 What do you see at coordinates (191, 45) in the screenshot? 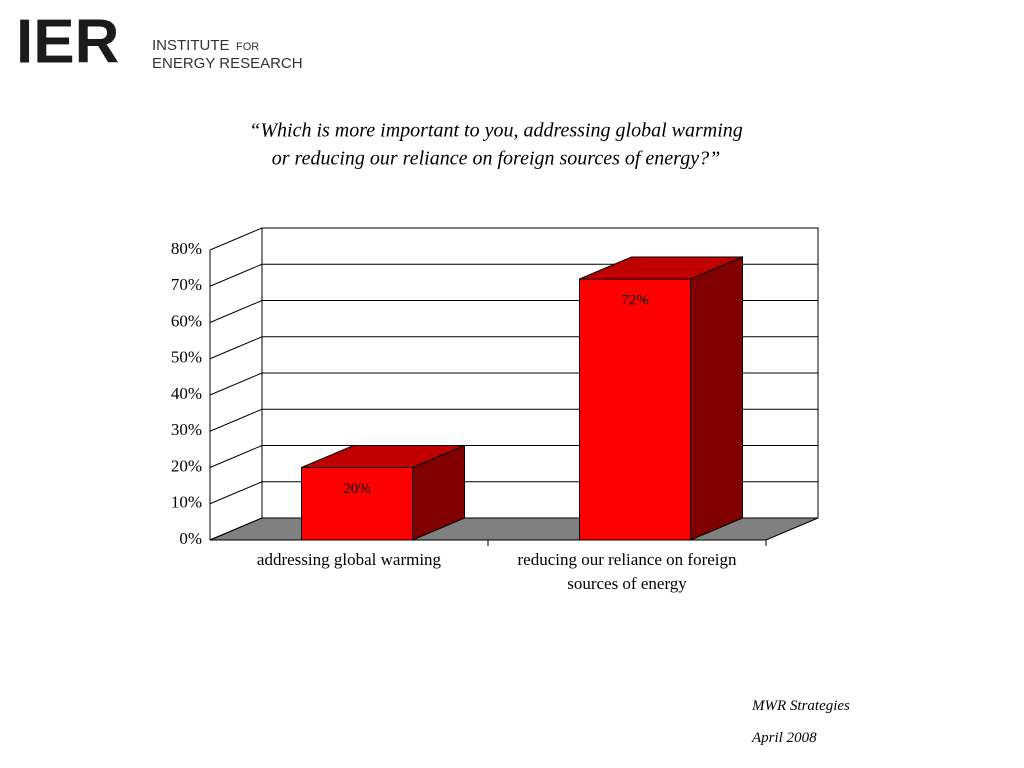
I see `logo-text: INSTITUTE` at bounding box center [191, 45].